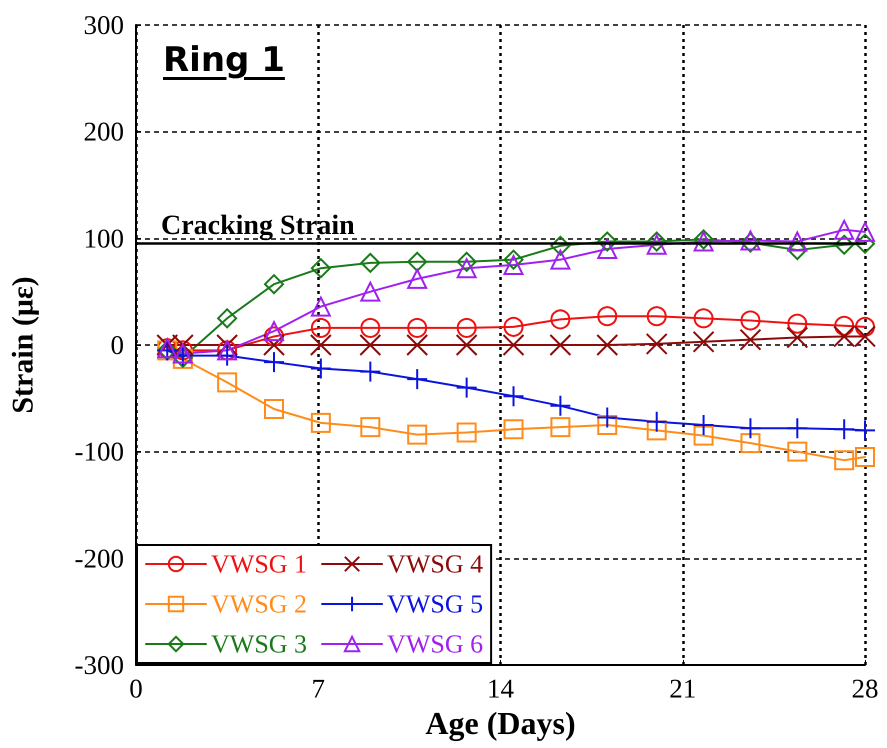 This screenshot has height=748, width=887. Describe the element at coordinates (682, 689) in the screenshot. I see `x-tick-label: 21` at that location.